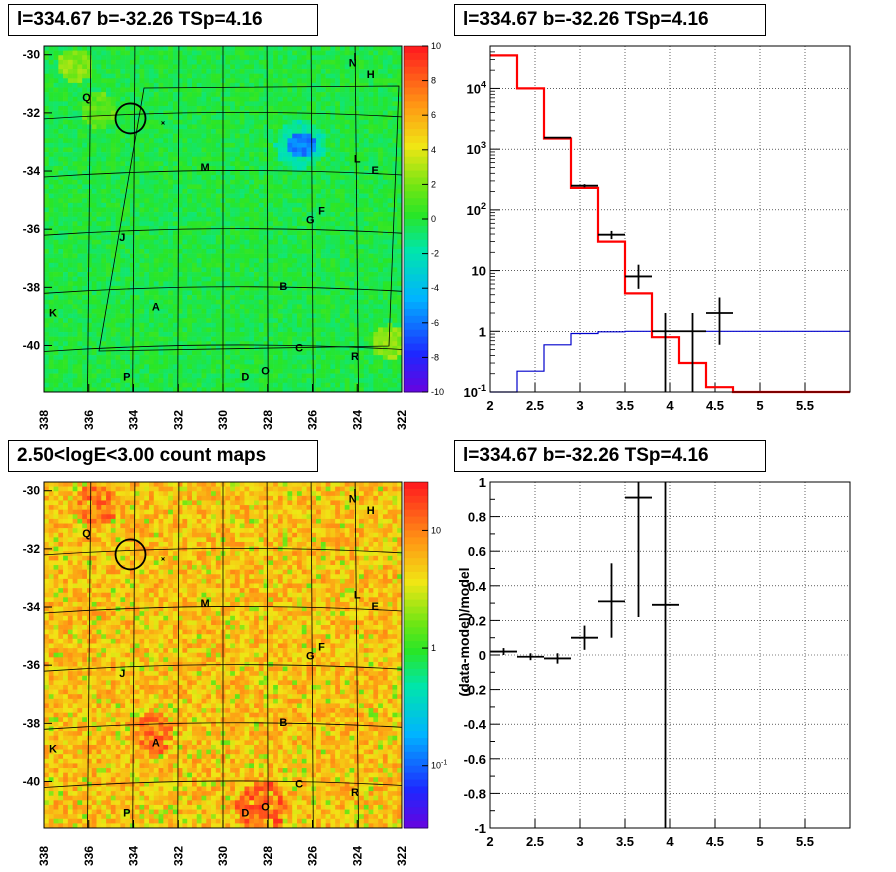  Describe the element at coordinates (163, 456) in the screenshot. I see `map2-title: 2.50<logE<3.00 count maps` at that location.